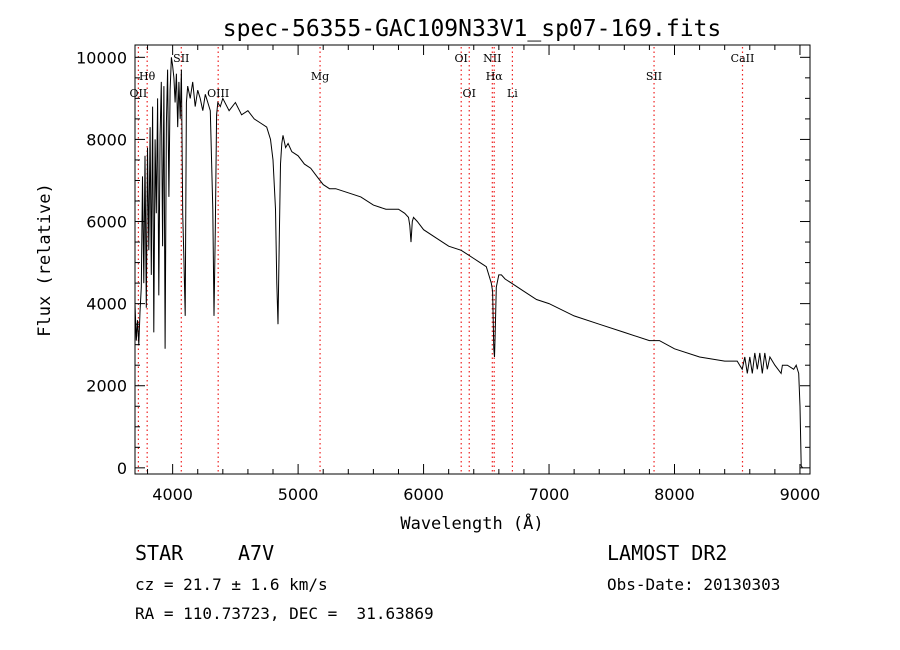 The width and height of the screenshot is (900, 650). Describe the element at coordinates (139, 93) in the screenshot. I see `line-label-1: OII` at that location.